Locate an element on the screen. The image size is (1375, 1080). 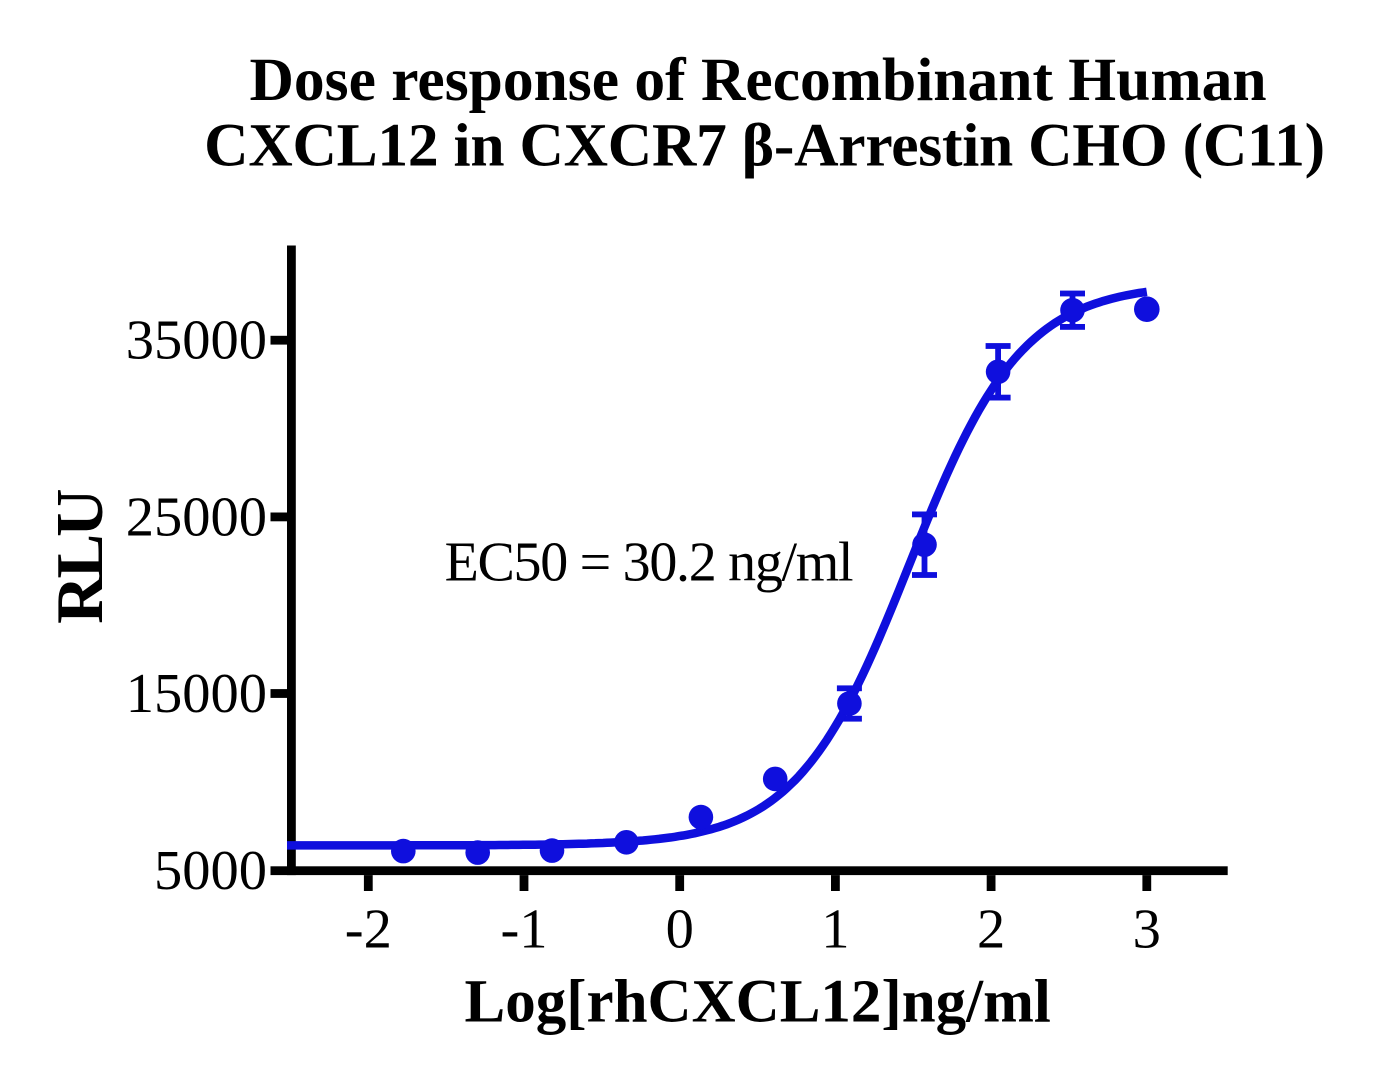
svg-text: -1 is located at coordinates (523, 930).